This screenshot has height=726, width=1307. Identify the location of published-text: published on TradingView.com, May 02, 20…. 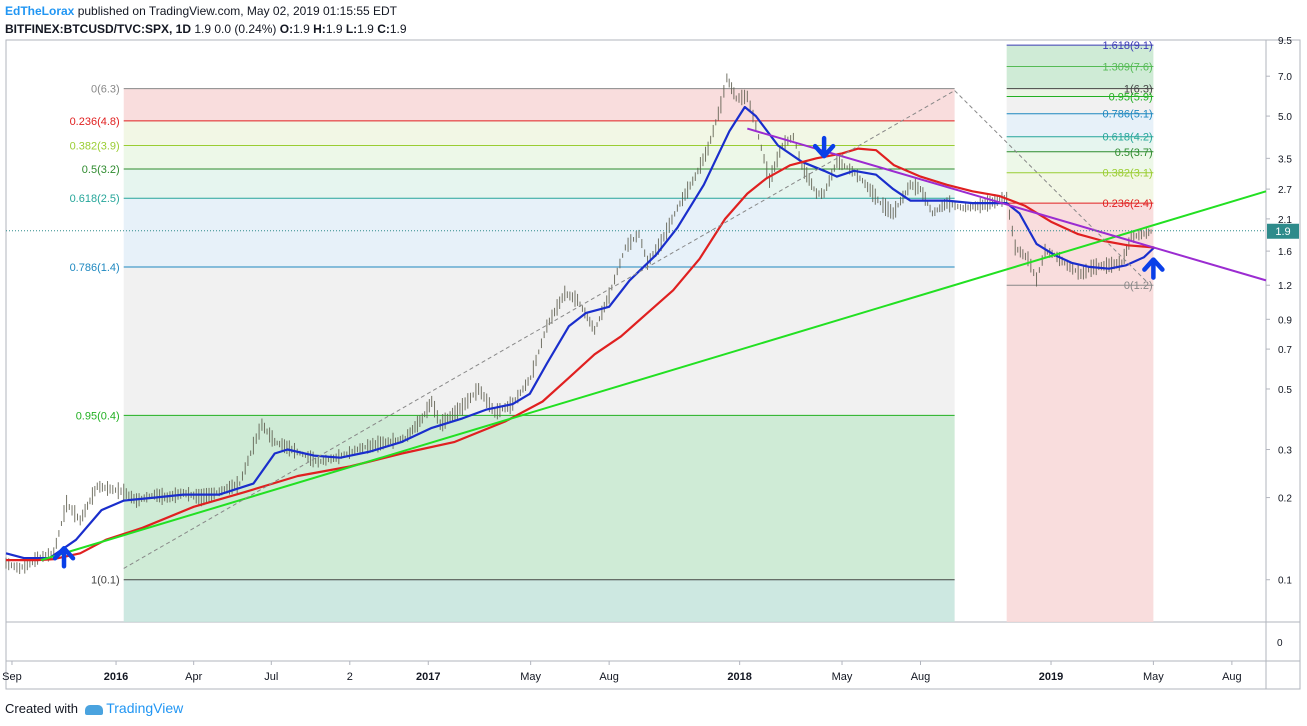
(237, 11).